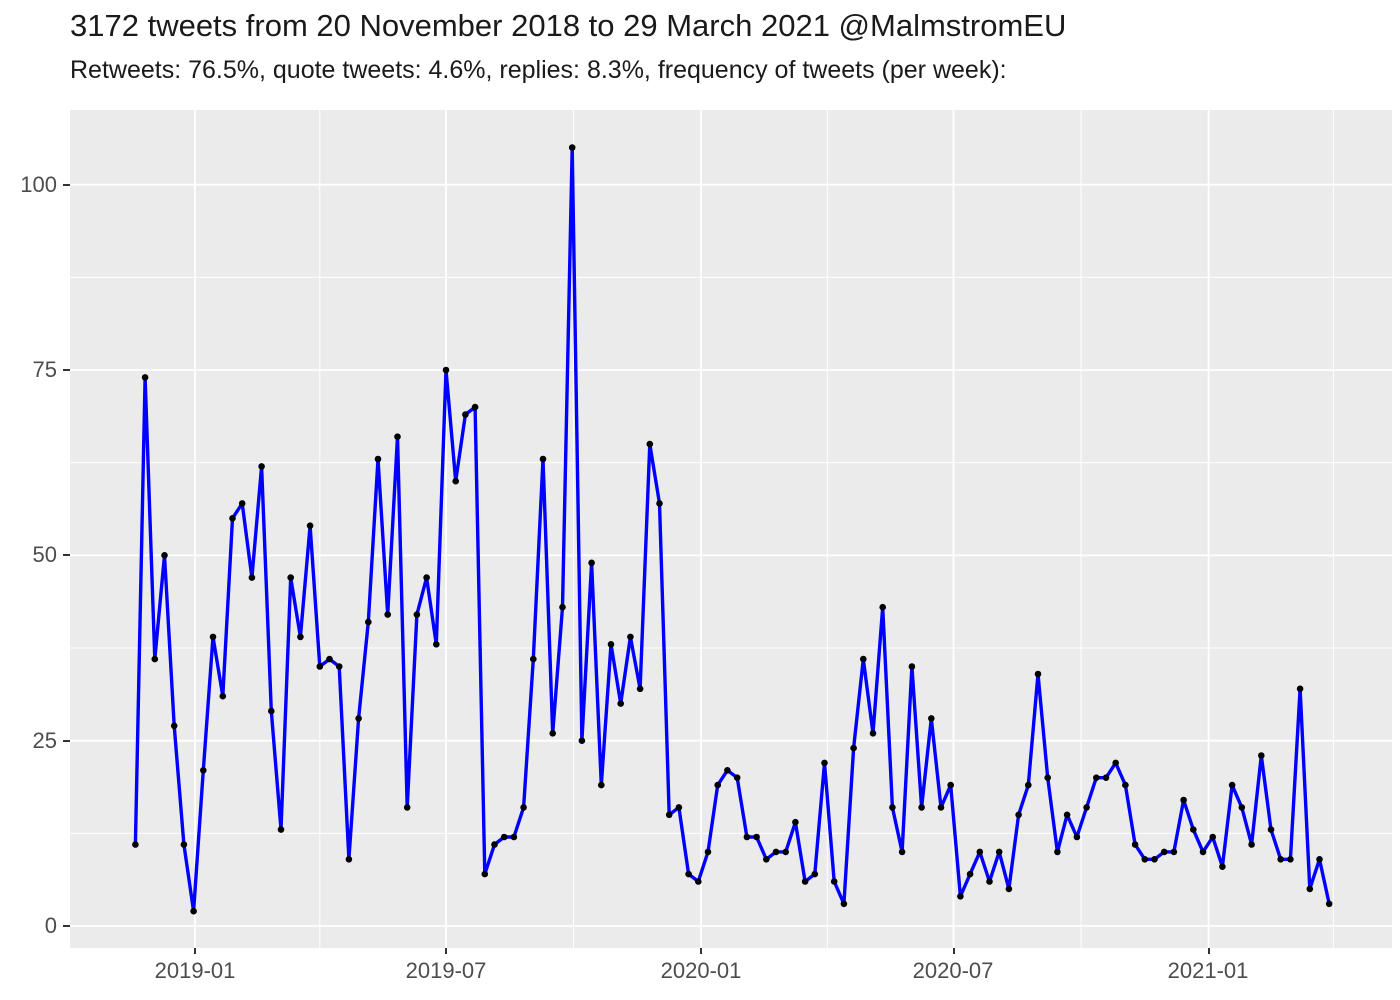 The image size is (1400, 1000). What do you see at coordinates (50, 925) in the screenshot?
I see `y-axis-label-0: 0` at bounding box center [50, 925].